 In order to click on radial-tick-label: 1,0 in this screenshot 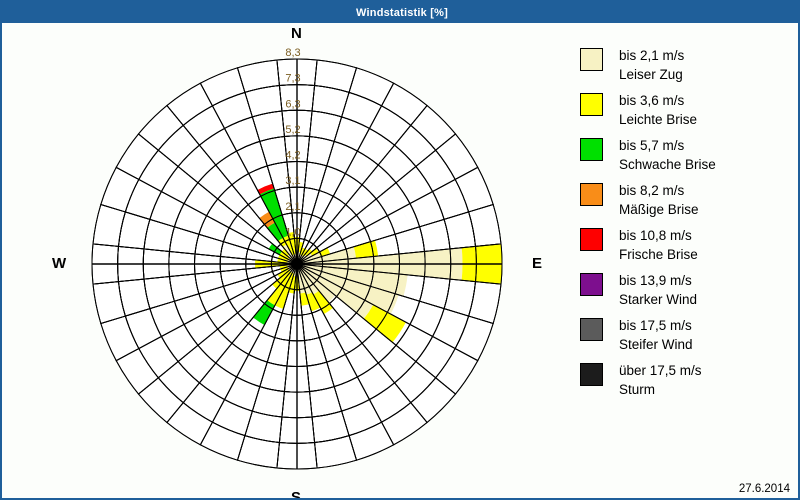, I will do `click(292, 232)`.